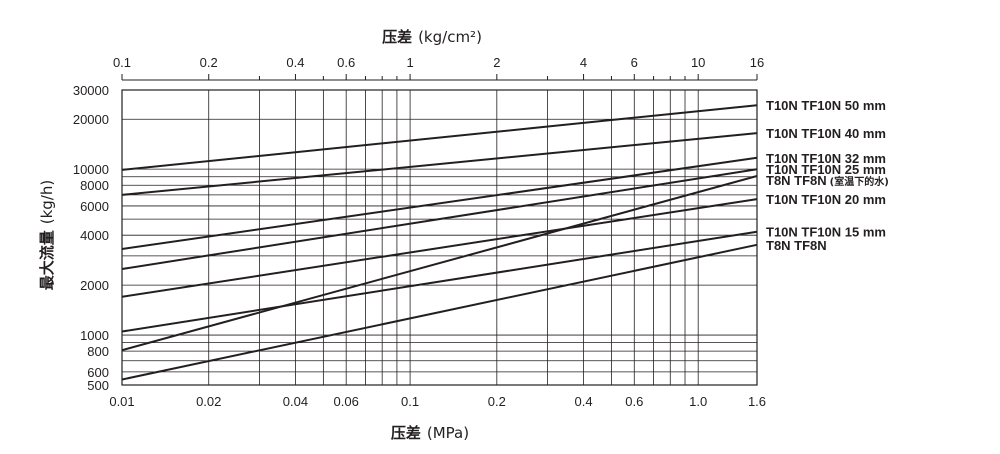 Image resolution: width=1000 pixels, height=454 pixels. What do you see at coordinates (122, 62) in the screenshot?
I see `top-tick-label: 0.1` at bounding box center [122, 62].